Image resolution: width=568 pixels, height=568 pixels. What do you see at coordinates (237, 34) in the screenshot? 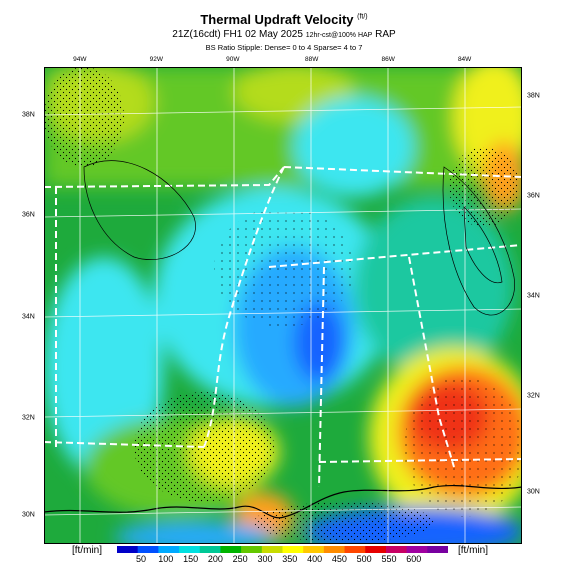
I see `subtitle-time: 21Z(16cdt) FH1 02 May 2025` at bounding box center [237, 34].